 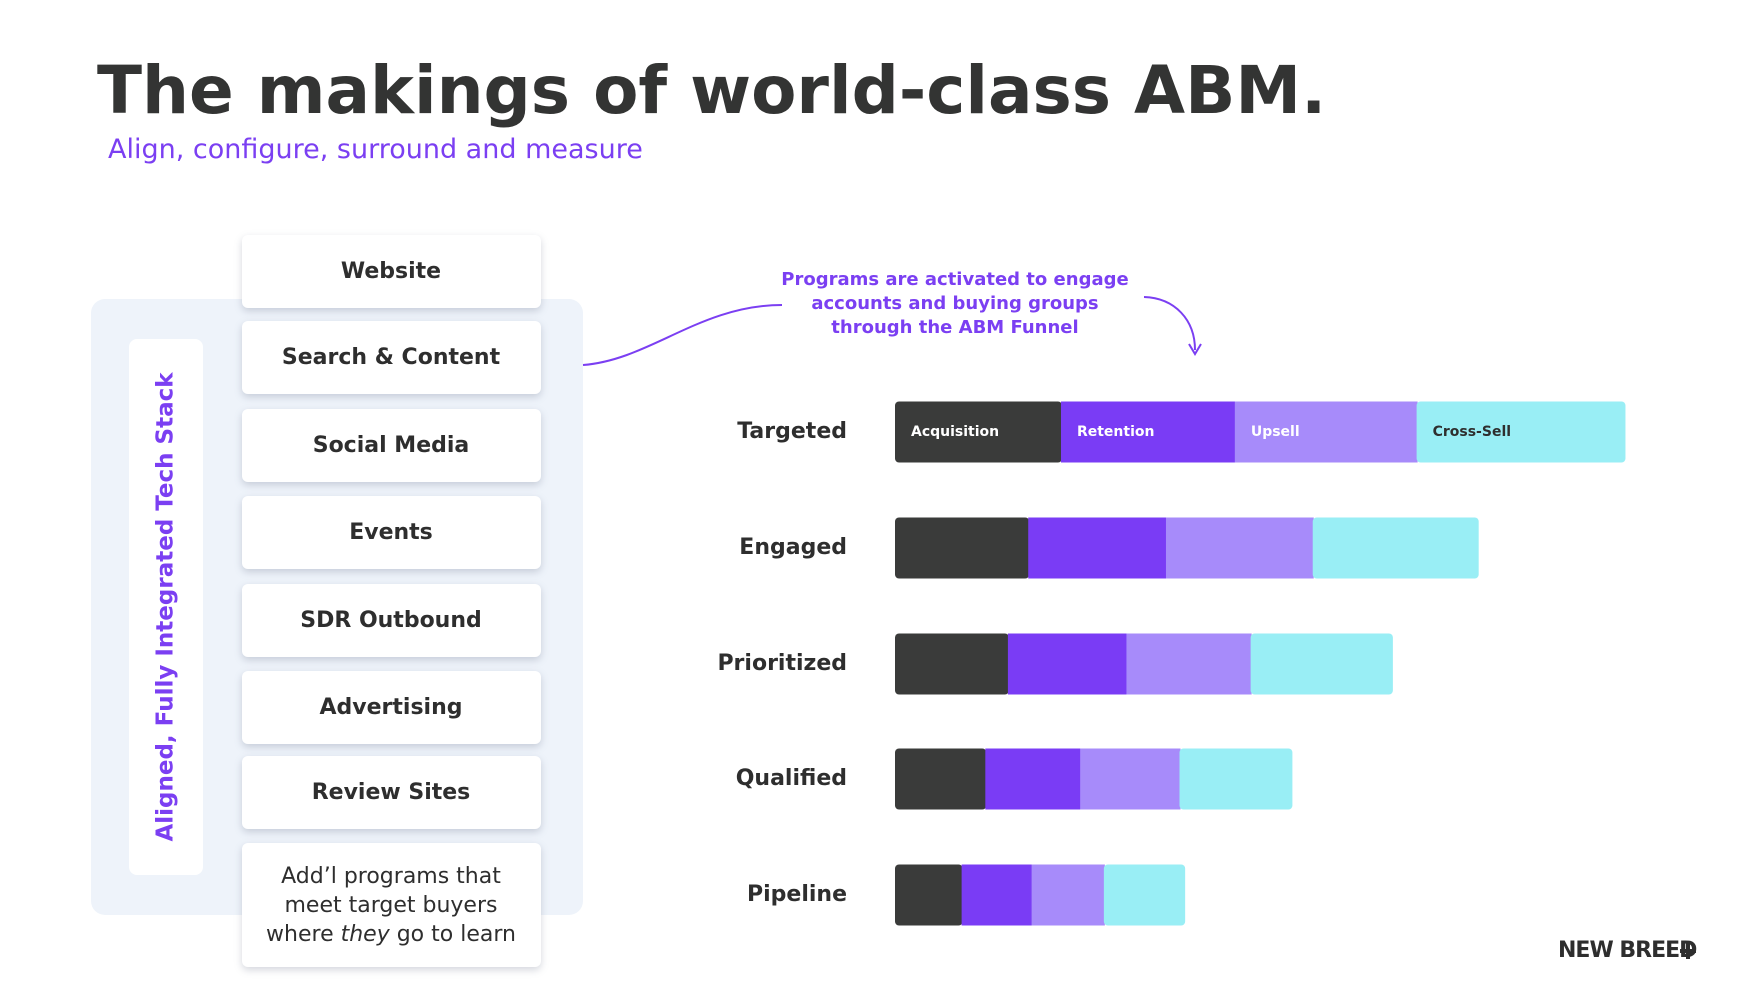 What do you see at coordinates (954, 279) in the screenshot?
I see `annotation-line: Programs are activated to engage` at bounding box center [954, 279].